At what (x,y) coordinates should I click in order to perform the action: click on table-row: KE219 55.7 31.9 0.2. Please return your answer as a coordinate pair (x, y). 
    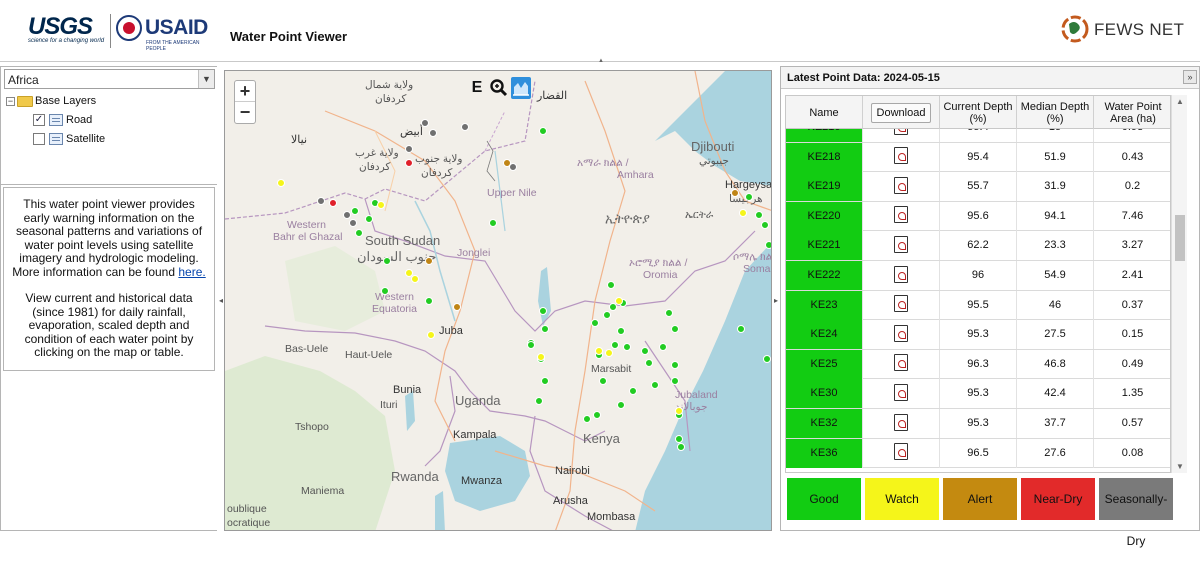
    Looking at the image, I should click on (978, 187).